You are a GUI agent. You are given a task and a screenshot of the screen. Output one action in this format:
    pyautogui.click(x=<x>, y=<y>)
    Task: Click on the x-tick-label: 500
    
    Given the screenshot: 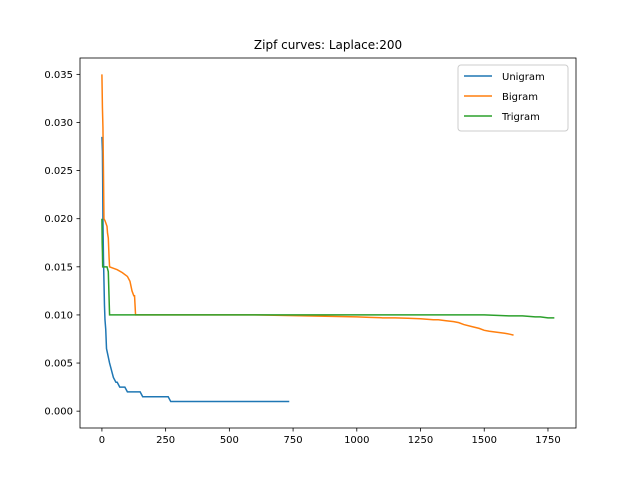 What is the action you would take?
    pyautogui.click(x=229, y=440)
    